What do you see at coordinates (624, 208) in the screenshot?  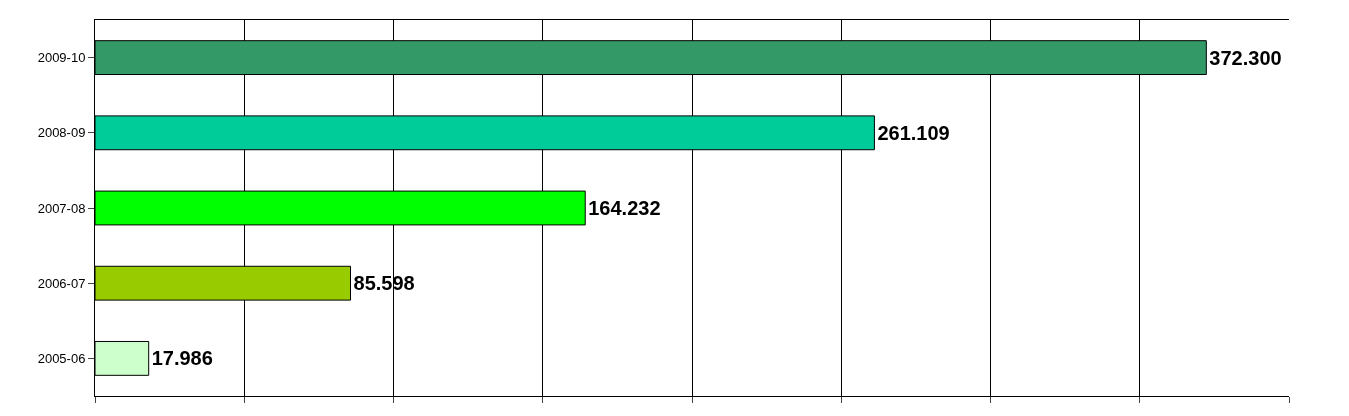 I see `data-label: 164.232` at bounding box center [624, 208].